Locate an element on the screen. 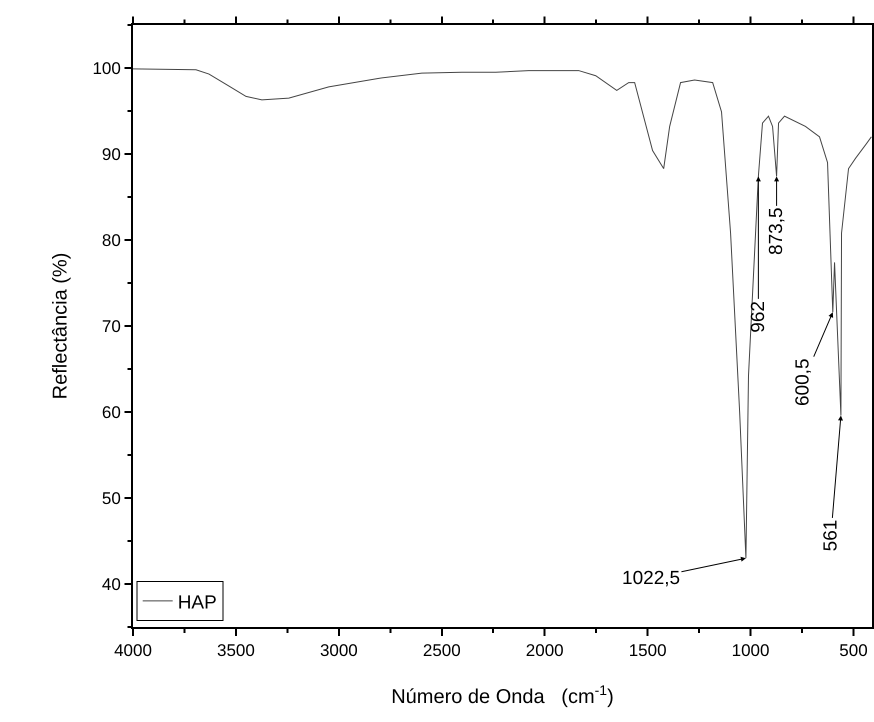 The image size is (874, 722). y-tick-label: 80 is located at coordinates (111, 240).